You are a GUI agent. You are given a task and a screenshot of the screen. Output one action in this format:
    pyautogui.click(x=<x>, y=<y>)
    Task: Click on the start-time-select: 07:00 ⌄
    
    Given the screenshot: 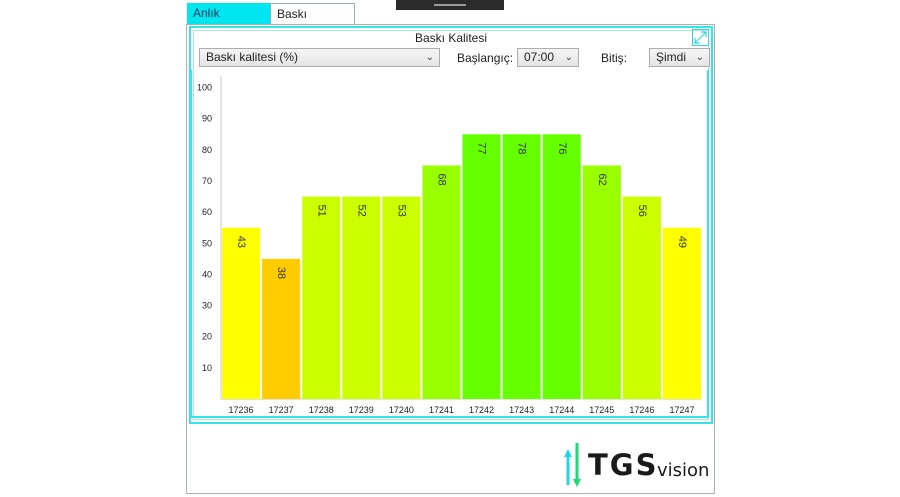 What is the action you would take?
    pyautogui.click(x=548, y=57)
    